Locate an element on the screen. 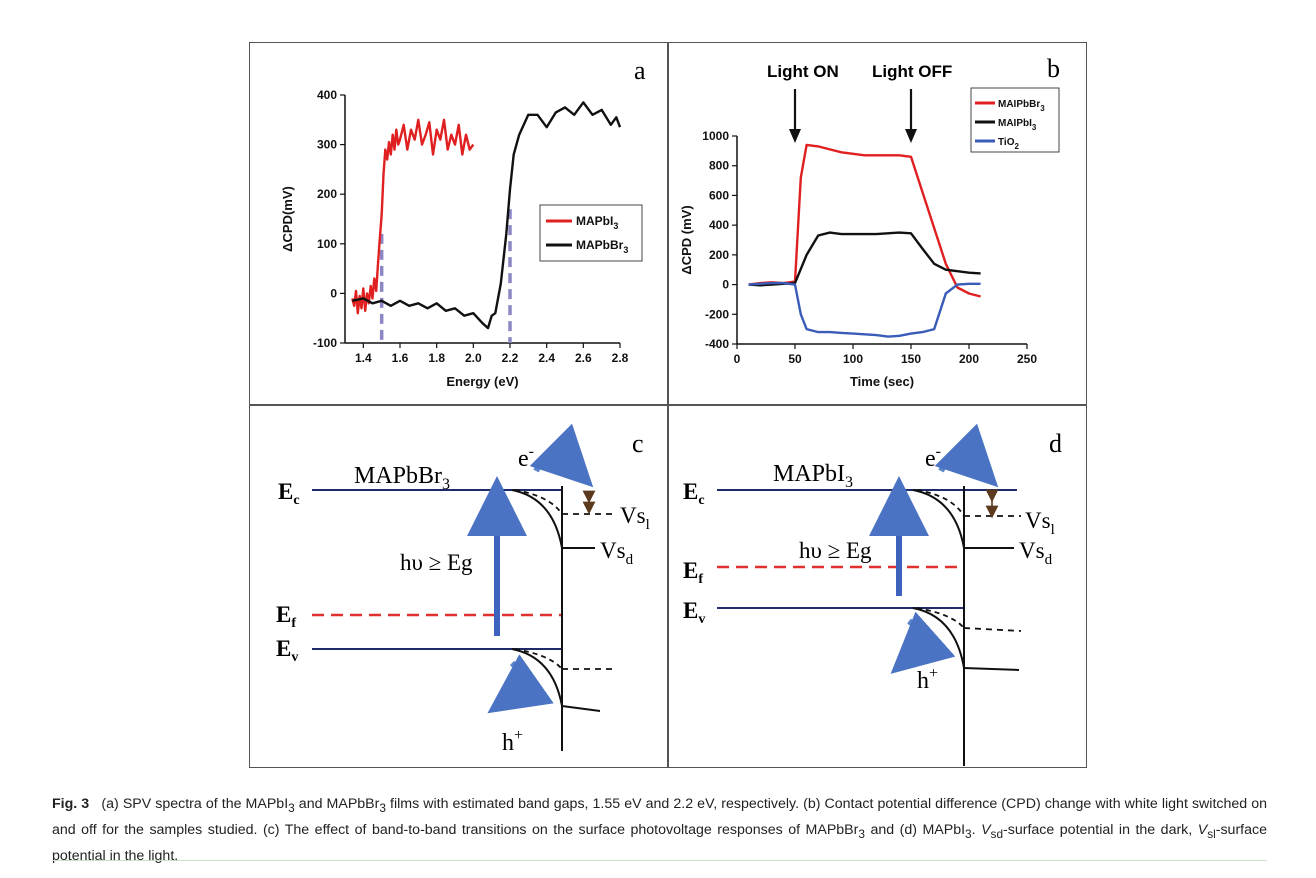 This screenshot has width=1316, height=878. caption-sub-3: 3 is located at coordinates (861, 833).